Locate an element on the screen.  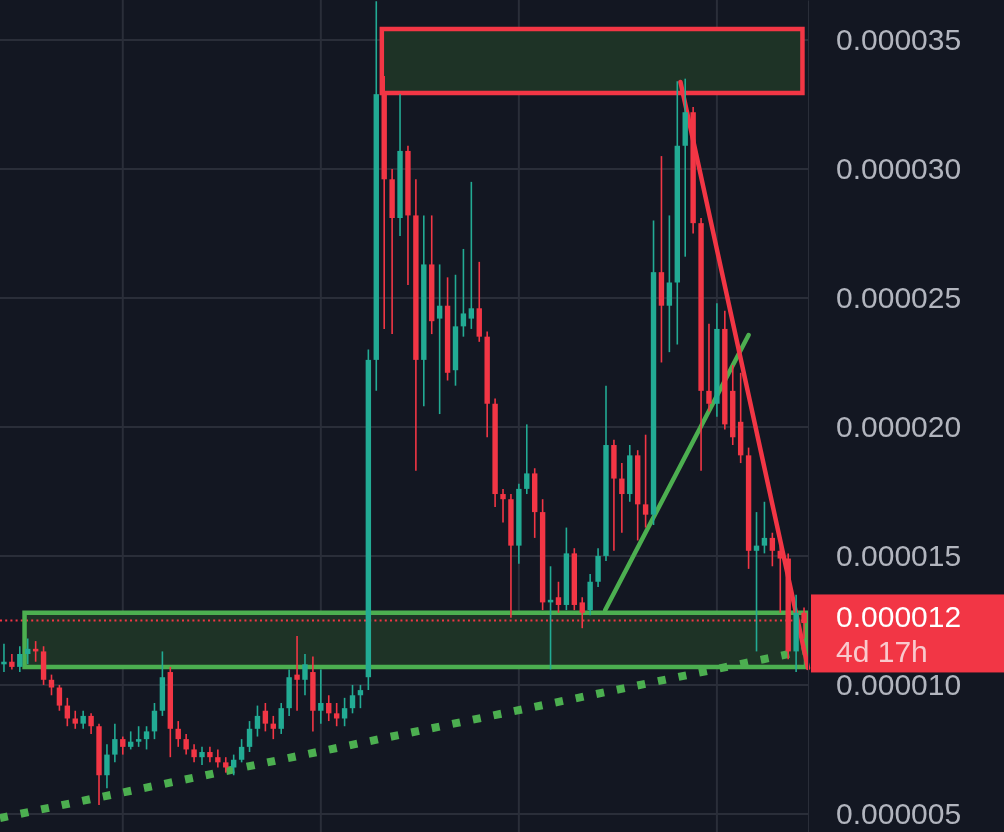
y-tick-label: 0.000035 is located at coordinates (899, 40).